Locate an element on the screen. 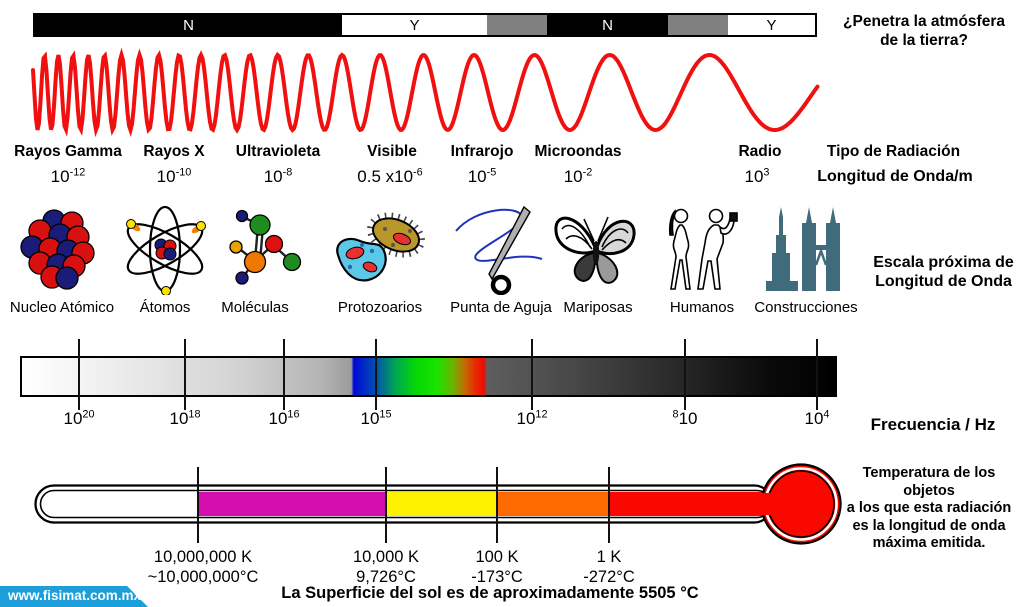  frequency-tick-label: 104 is located at coordinates (817, 418).